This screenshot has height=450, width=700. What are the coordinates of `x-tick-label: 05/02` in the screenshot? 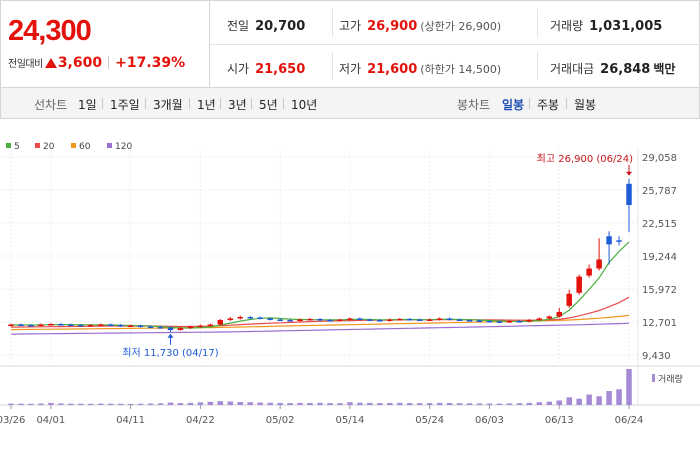 It's located at (280, 420).